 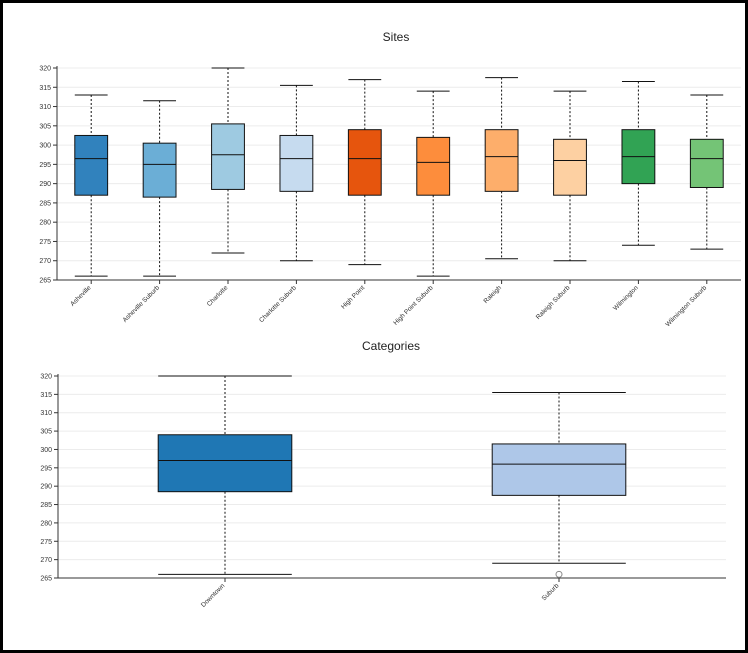 What do you see at coordinates (364, 162) in the screenshot?
I see `box-high-point` at bounding box center [364, 162].